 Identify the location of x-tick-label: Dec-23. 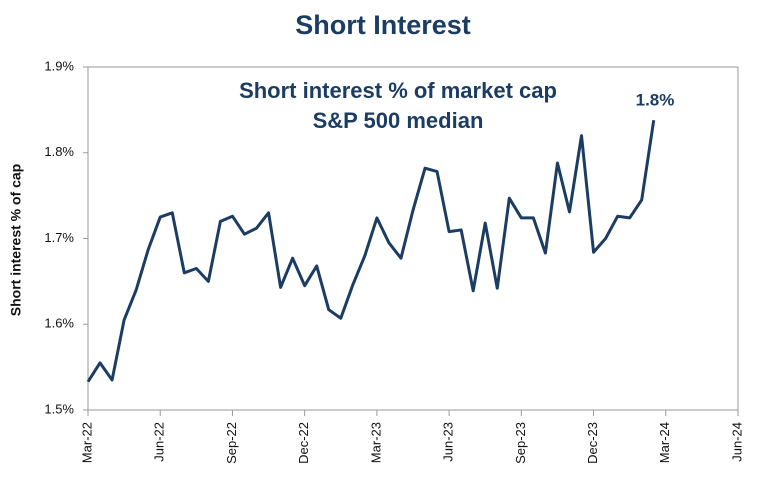
(592, 443).